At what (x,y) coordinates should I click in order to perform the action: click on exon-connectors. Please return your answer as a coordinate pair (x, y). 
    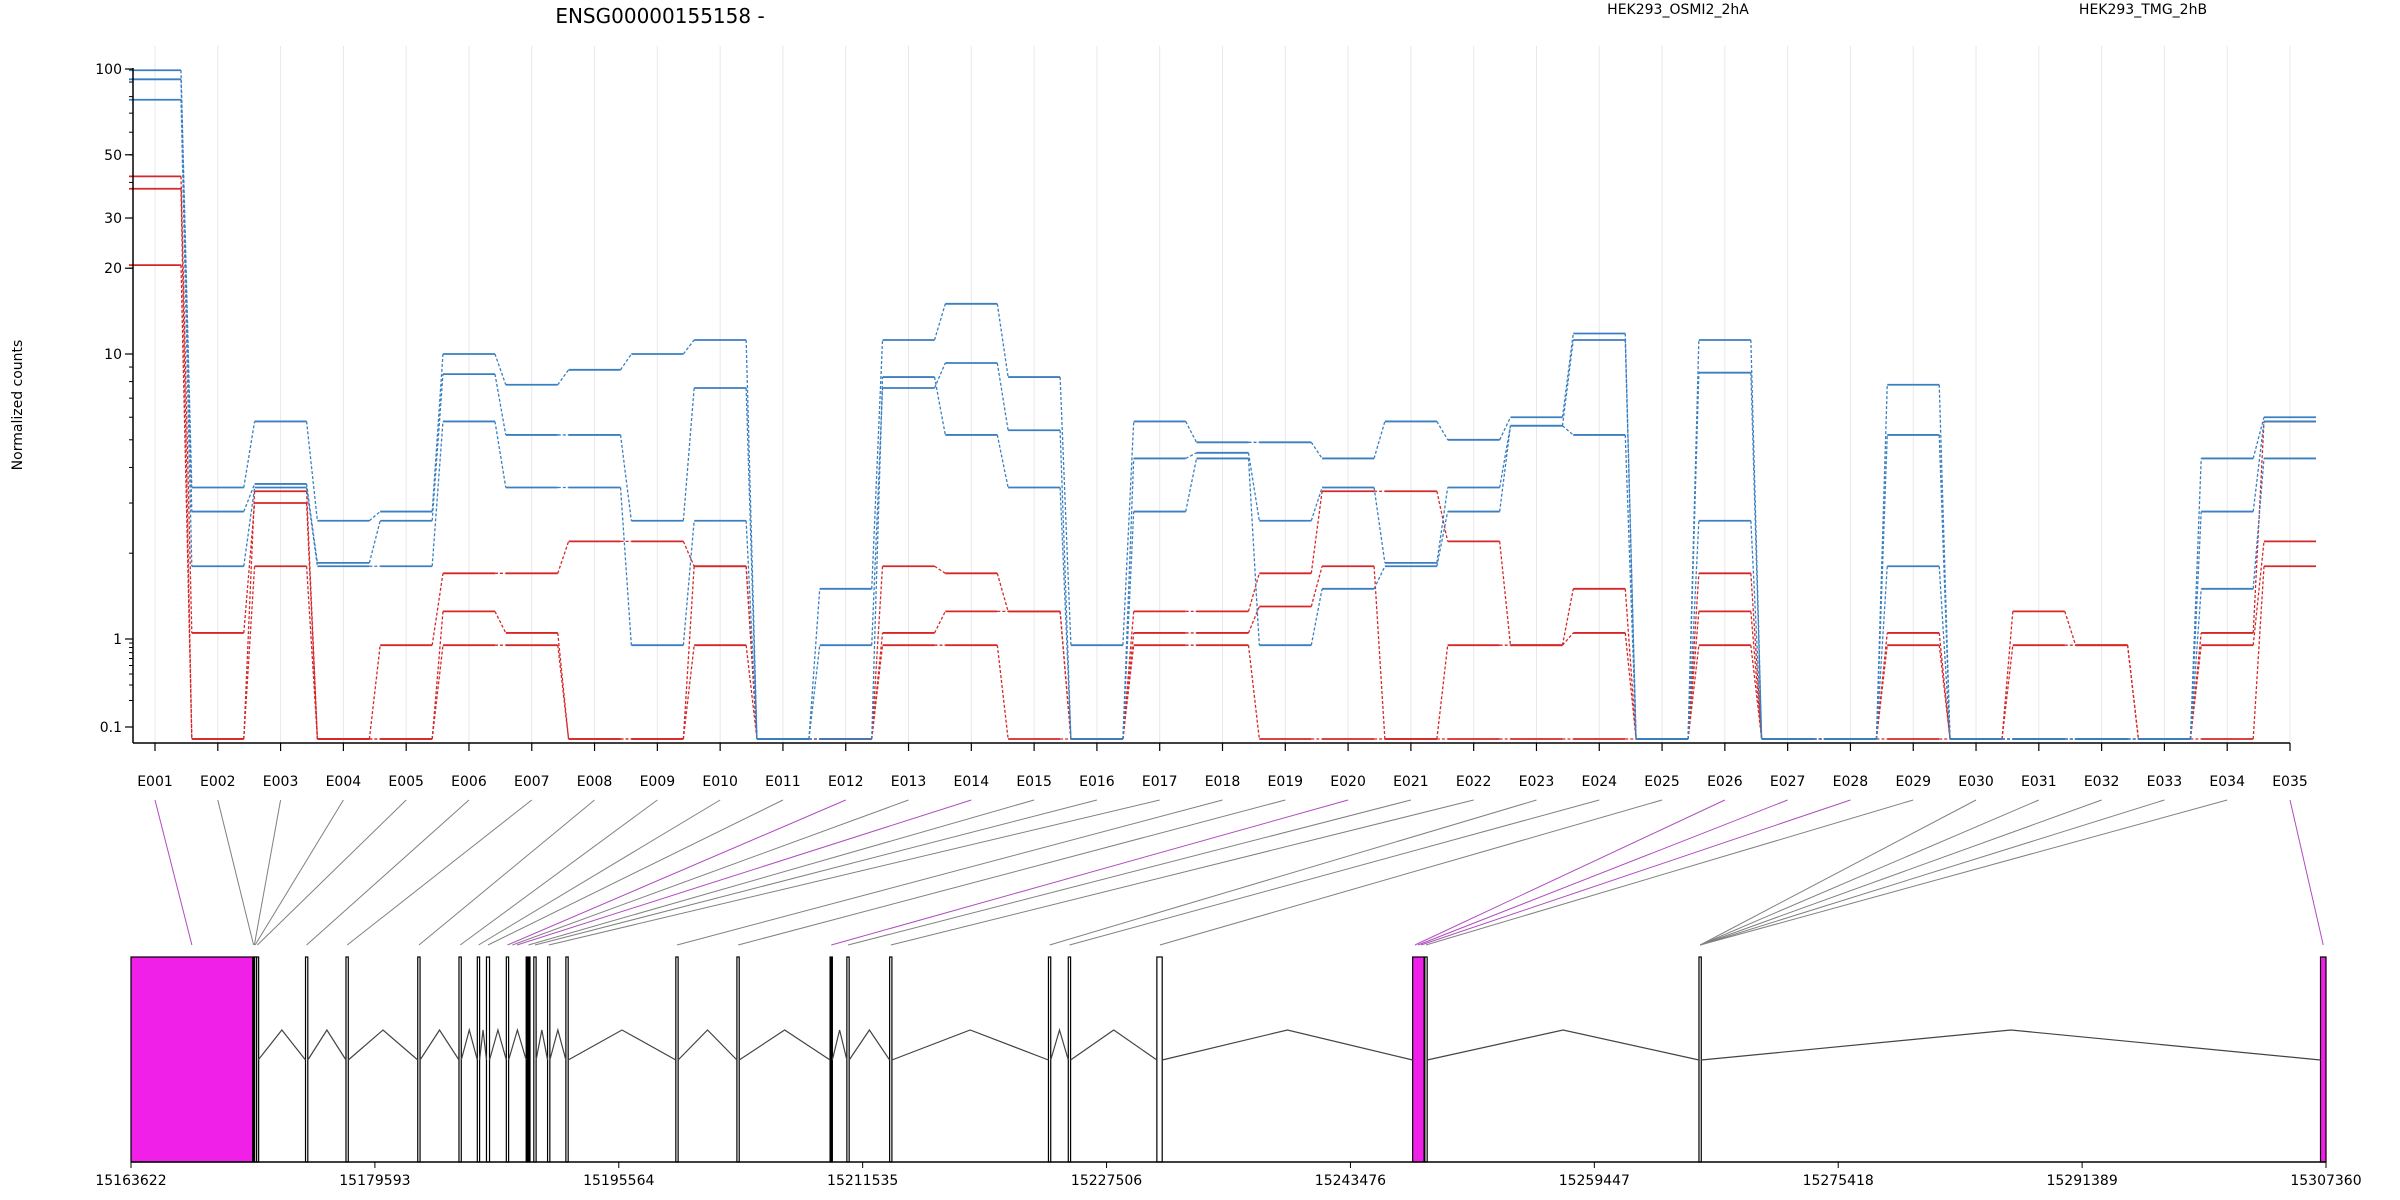
    Looking at the image, I should click on (1239, 872).